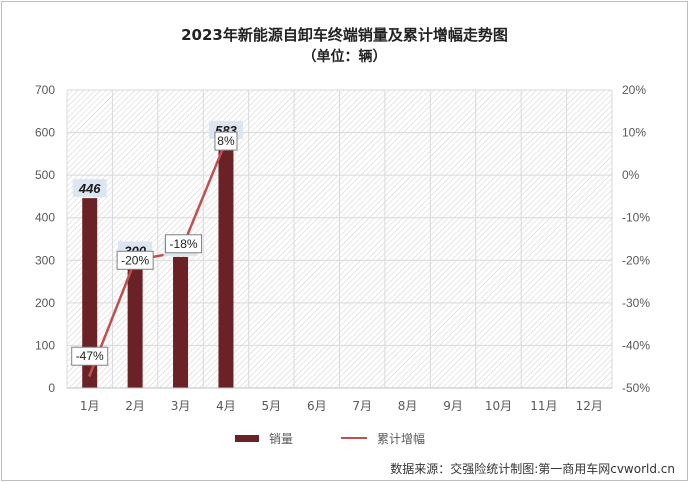 This screenshot has width=689, height=482. I want to click on data-source: 数据来源：交强险统计制图:第一商用车网cvworld.cn, so click(532, 469).